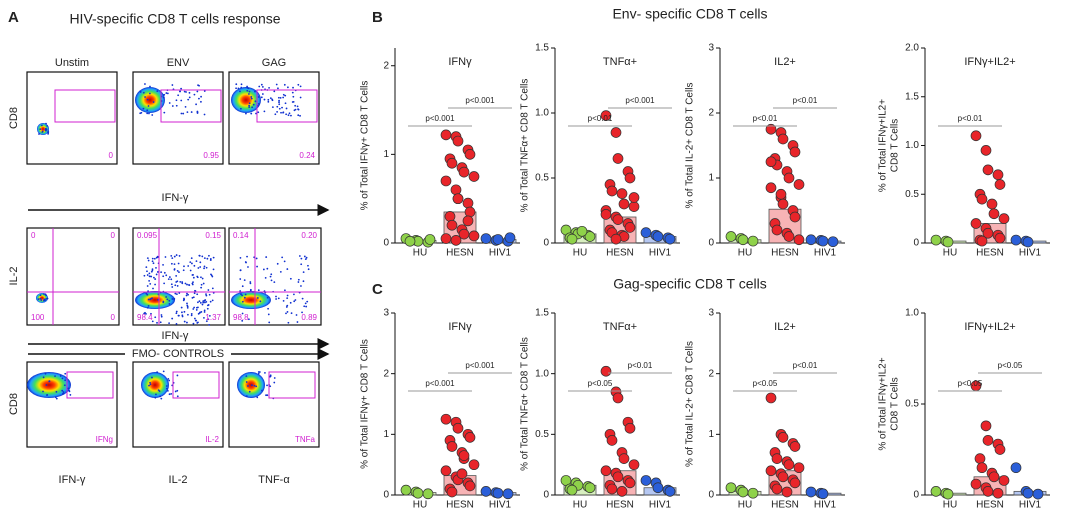 Image resolution: width=1084 pixels, height=520 pixels. I want to click on gate, so click(85, 106).